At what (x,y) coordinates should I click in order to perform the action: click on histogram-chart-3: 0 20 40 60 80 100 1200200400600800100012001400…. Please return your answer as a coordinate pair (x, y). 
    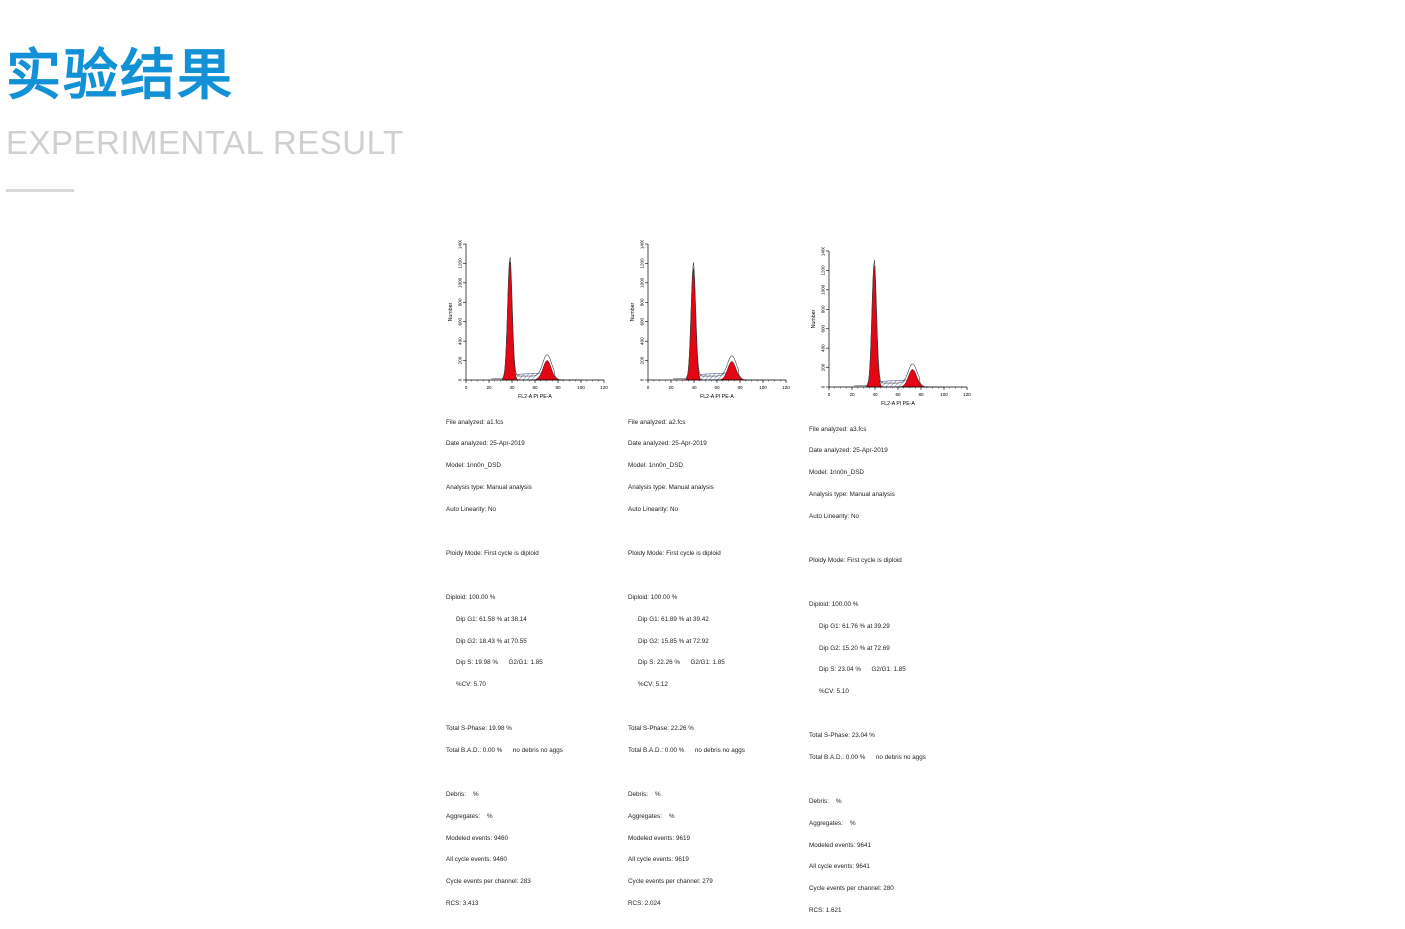
    Looking at the image, I should click on (891, 327).